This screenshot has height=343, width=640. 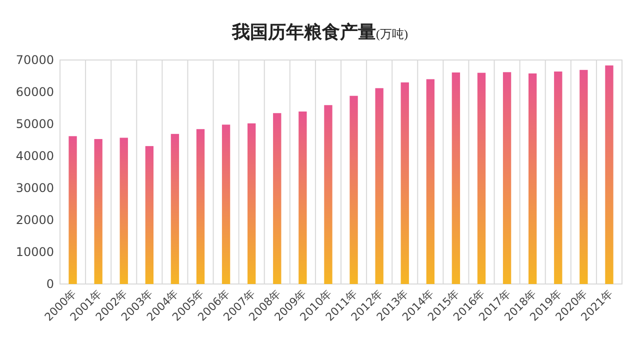 What do you see at coordinates (35, 220) in the screenshot?
I see `y-tick-label: 20000` at bounding box center [35, 220].